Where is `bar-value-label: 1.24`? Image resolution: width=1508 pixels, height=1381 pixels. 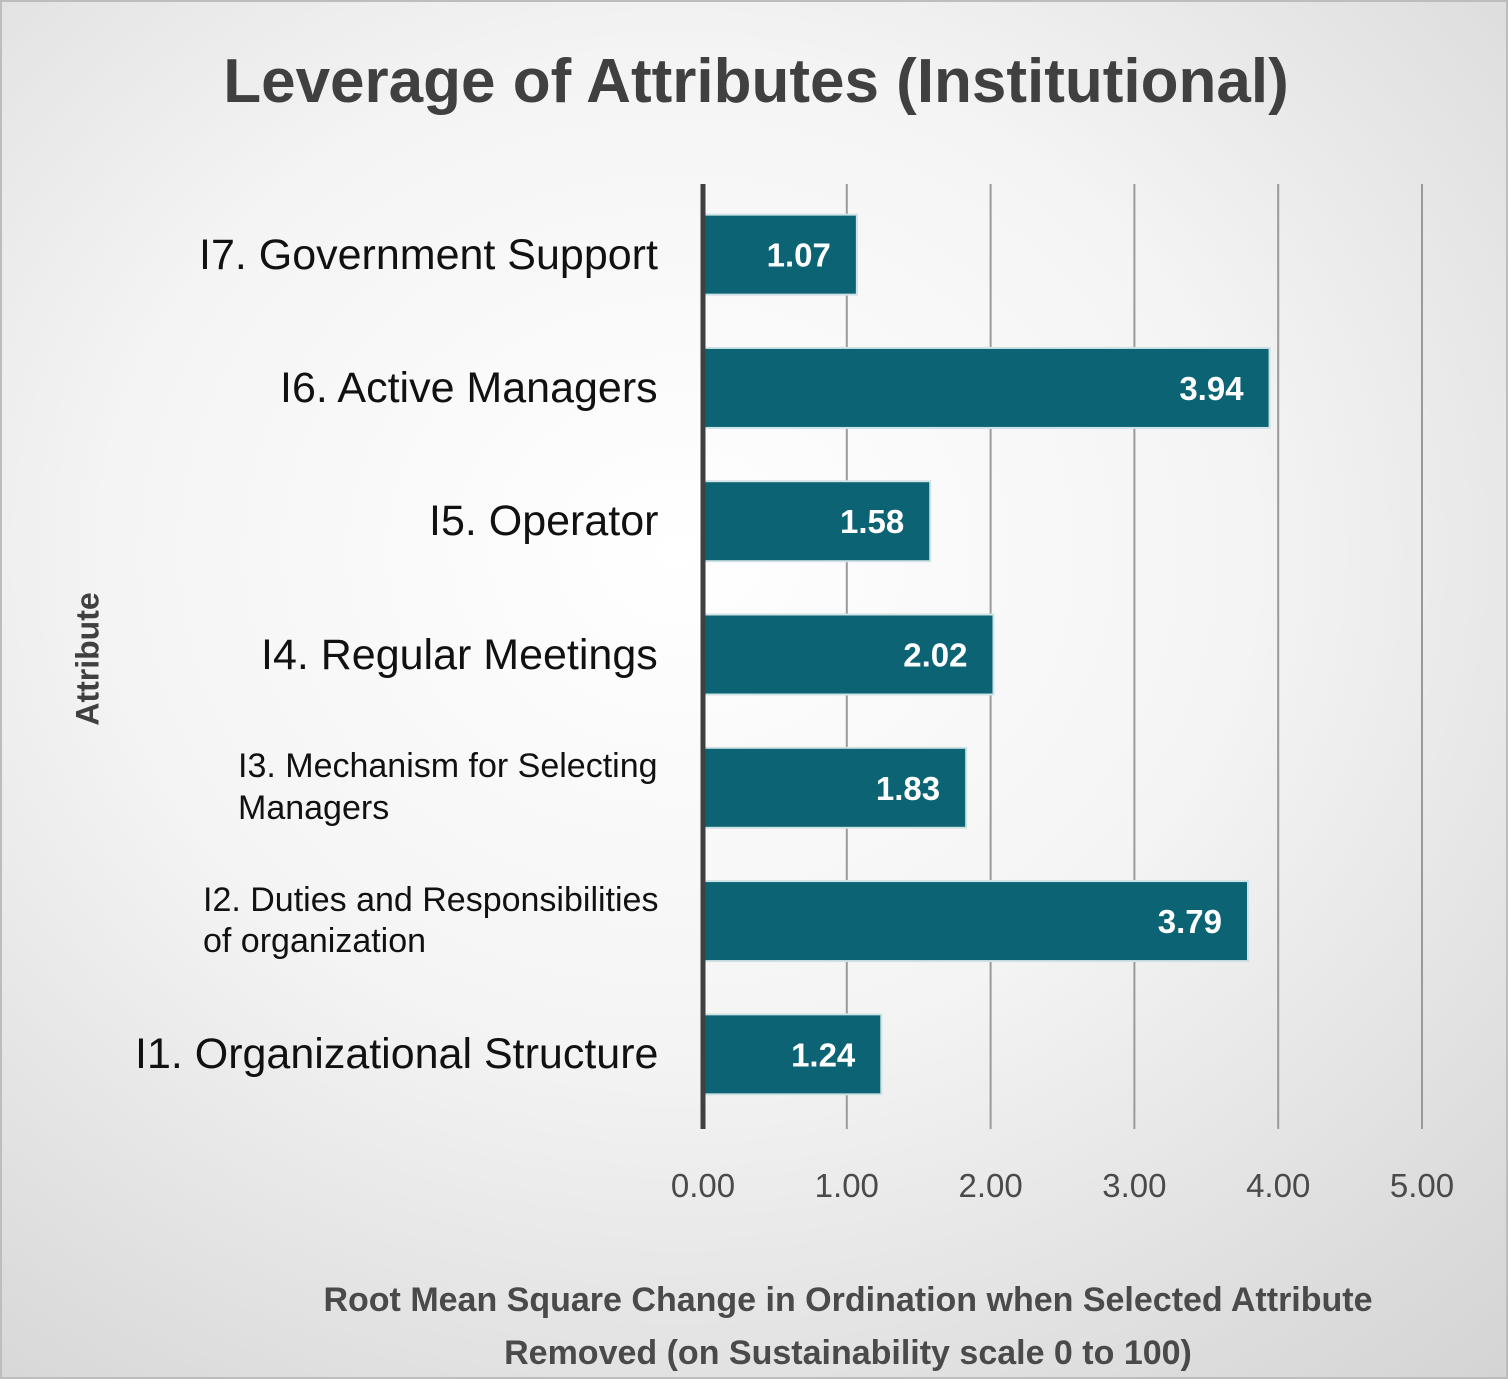
bar-value-label: 1.24 is located at coordinates (823, 1054).